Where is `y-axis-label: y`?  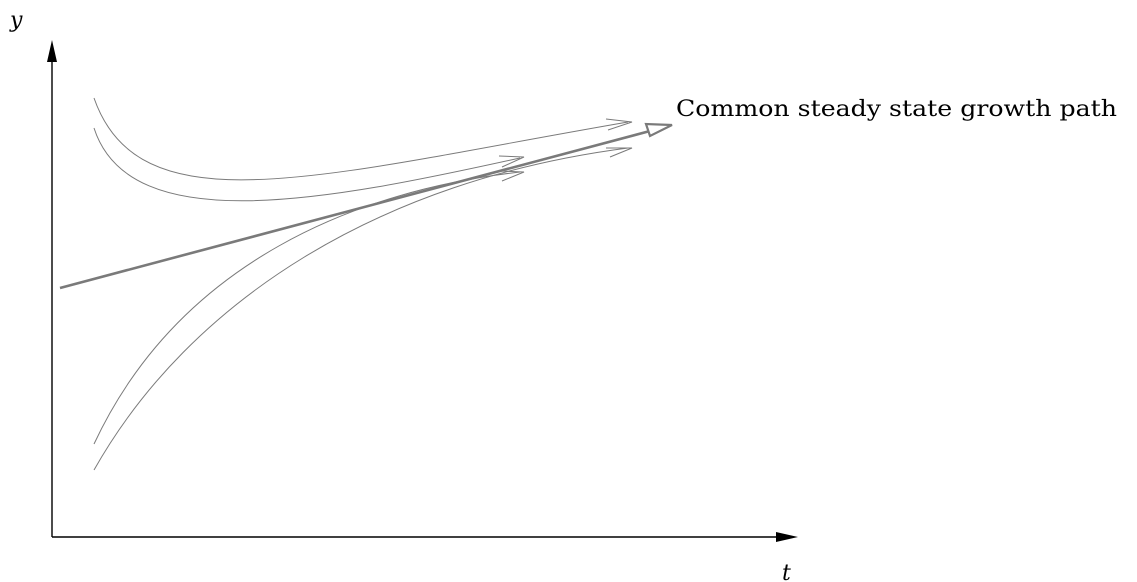 y-axis-label: y is located at coordinates (16, 20).